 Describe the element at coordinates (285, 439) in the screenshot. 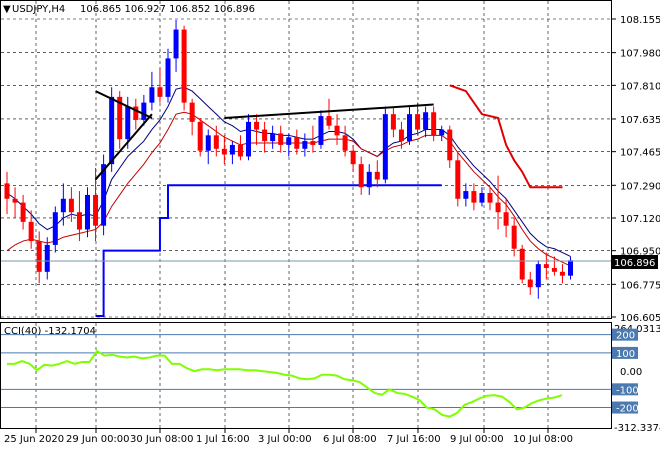

I see `time-tick-label: 3 Jul 00:00` at that location.